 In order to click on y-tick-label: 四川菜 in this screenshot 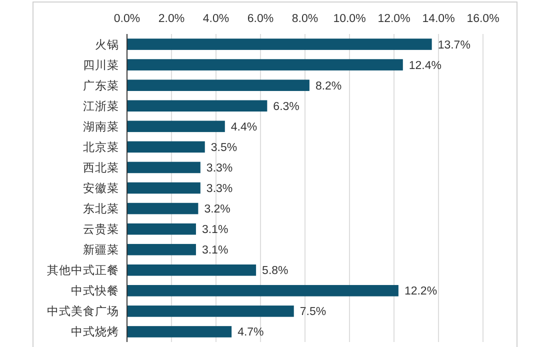, I will do `click(101, 65)`.